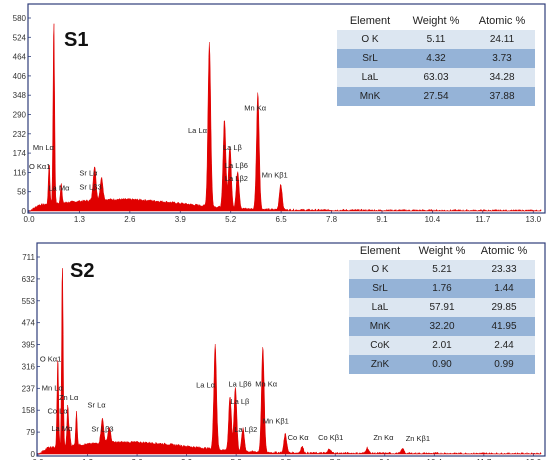  I want to click on table-cell-atomic: 24.11, so click(502, 39).